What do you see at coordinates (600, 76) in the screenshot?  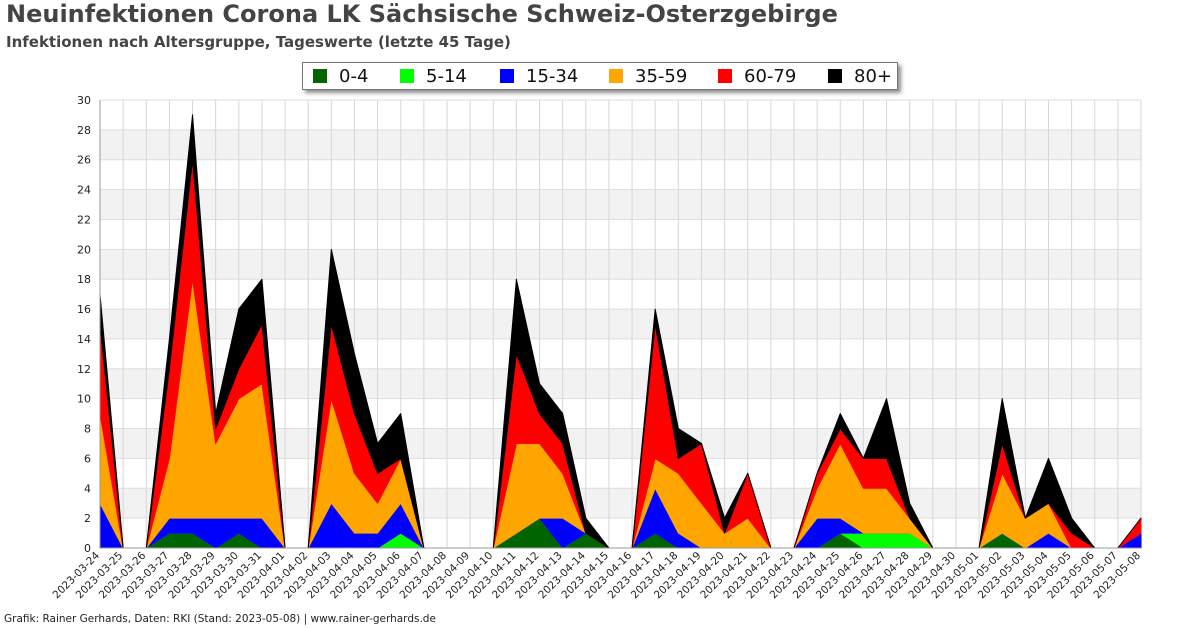 I see `legend: 0-4 5-14 15-34 35-59 60-79 80+` at bounding box center [600, 76].